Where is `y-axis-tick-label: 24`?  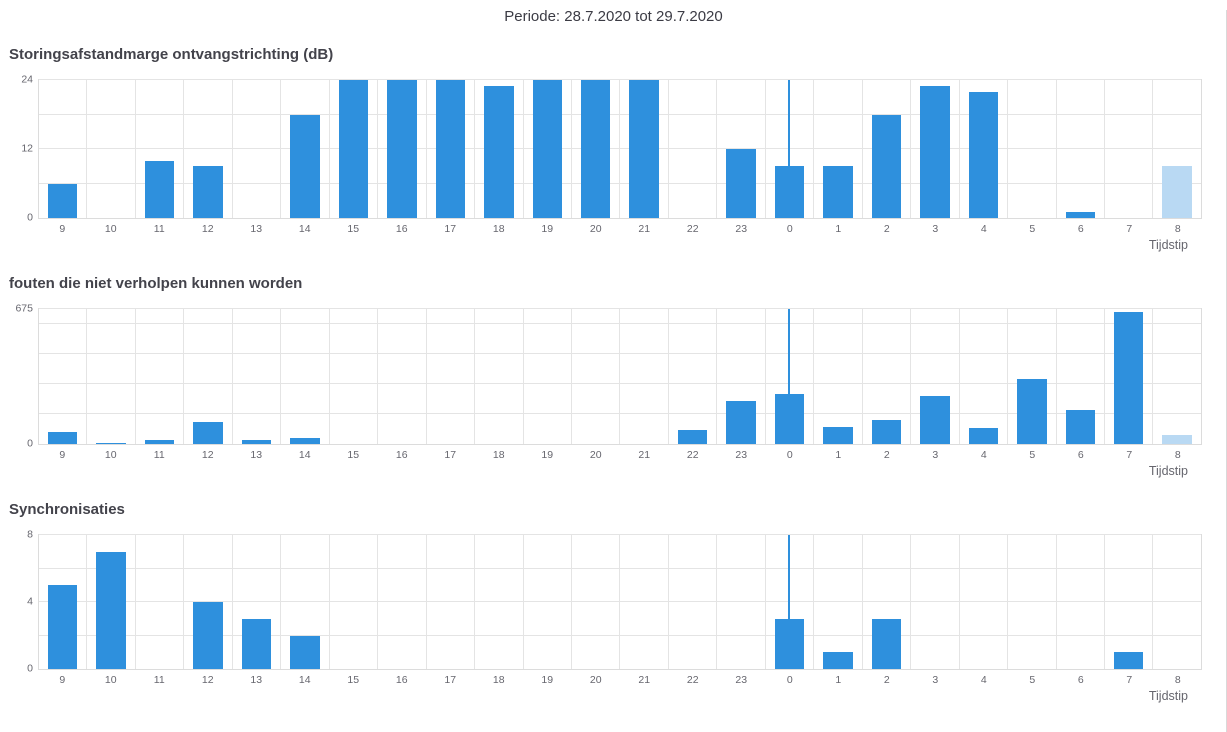 y-axis-tick-label: 24 is located at coordinates (27, 79).